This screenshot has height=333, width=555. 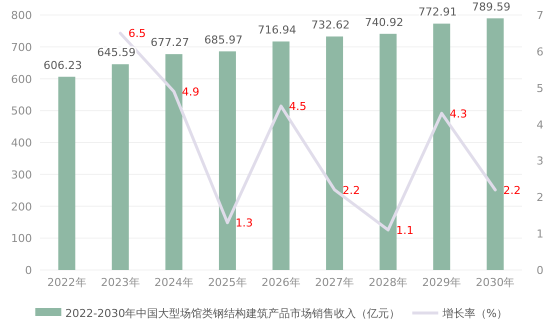 What do you see at coordinates (28, 270) in the screenshot?
I see `y-tick-label: 0` at bounding box center [28, 270].